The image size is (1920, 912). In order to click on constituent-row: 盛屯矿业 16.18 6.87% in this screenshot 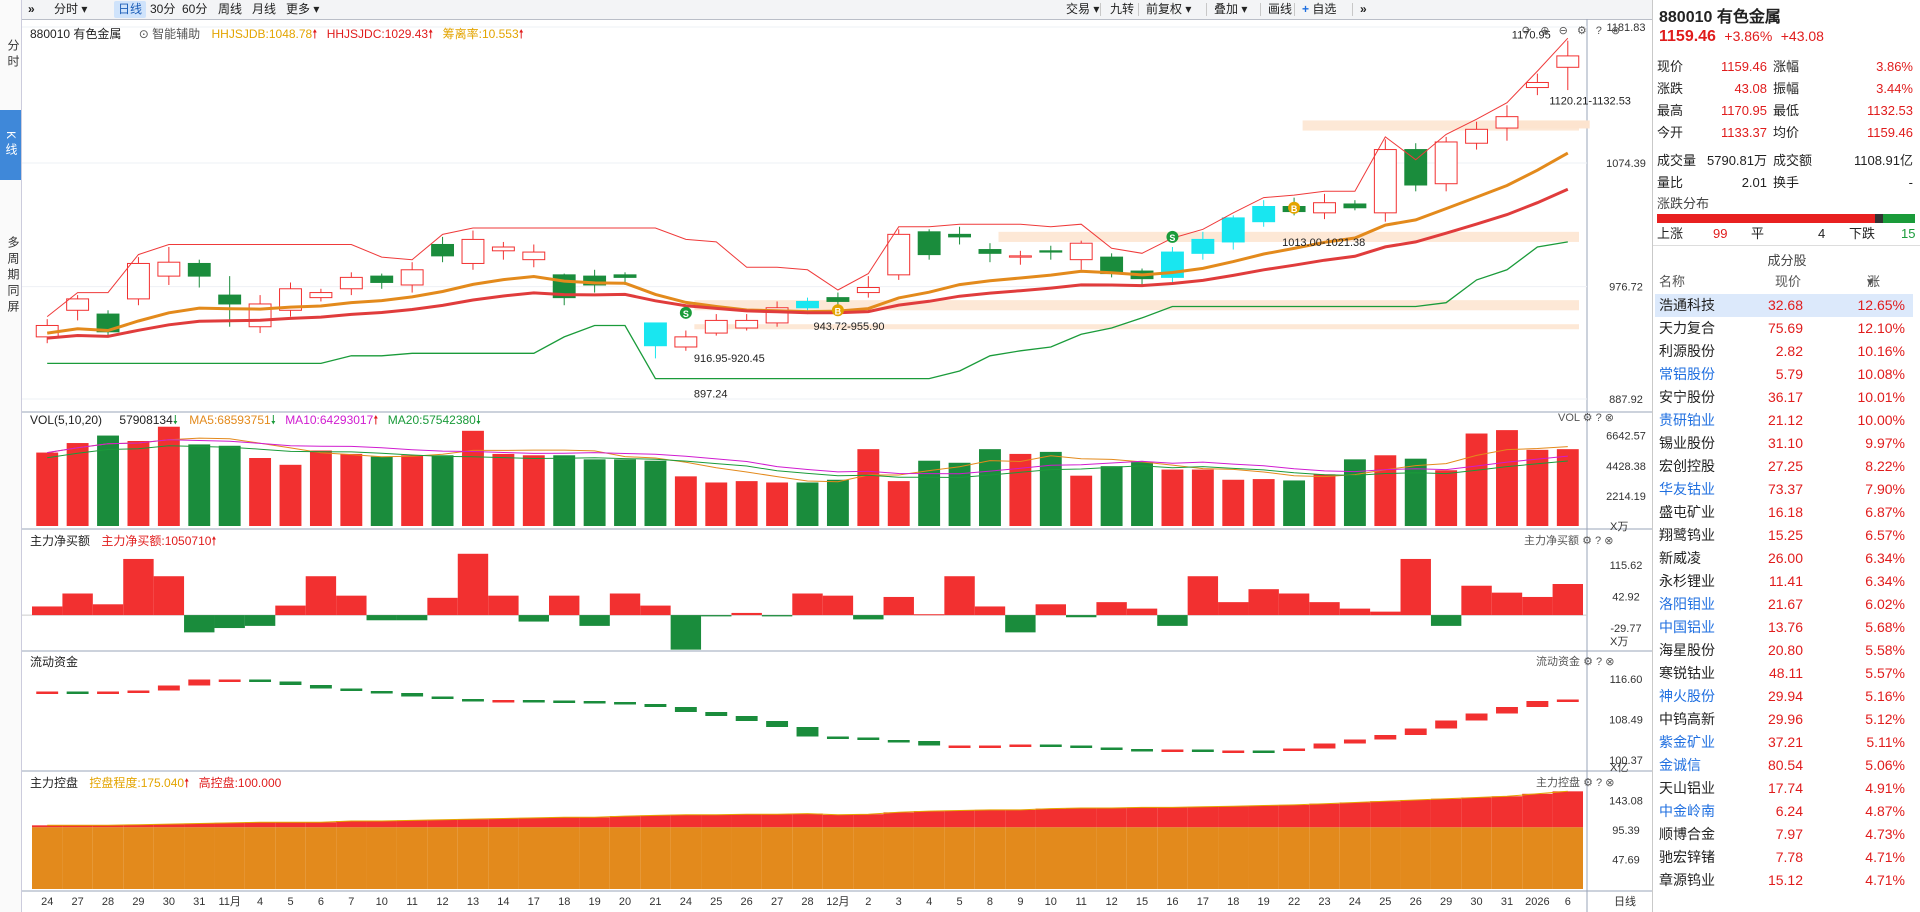, I will do `click(1784, 512)`.